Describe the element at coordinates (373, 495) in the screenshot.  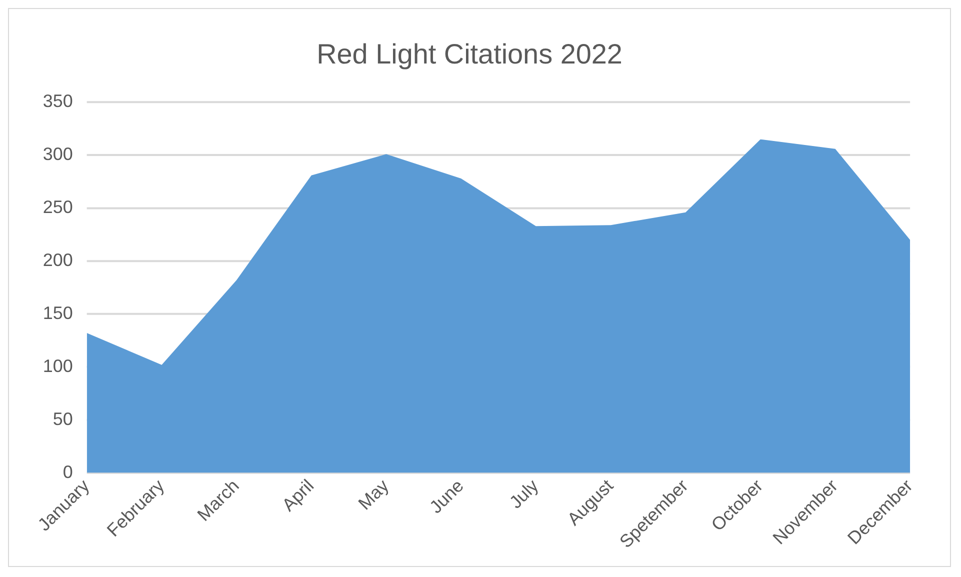
I see `x-tick-label: May` at that location.